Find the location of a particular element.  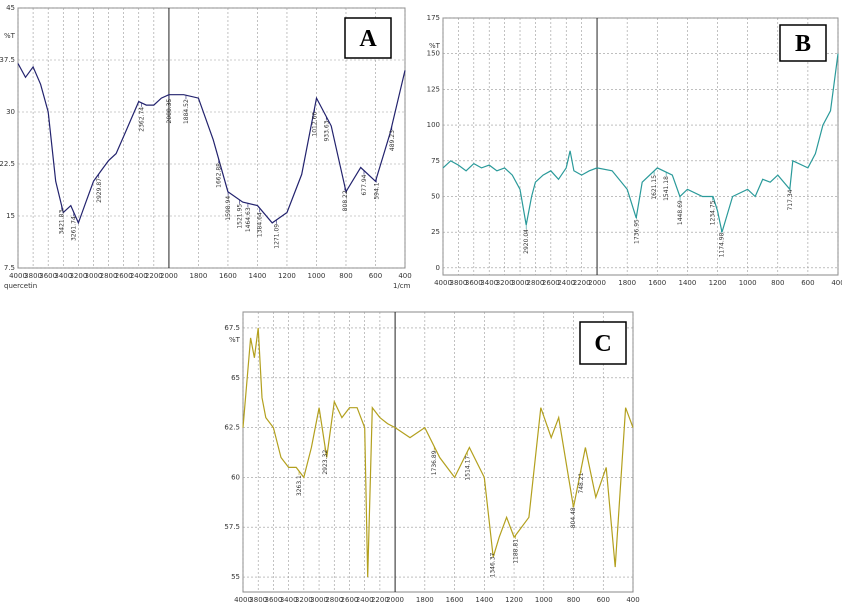

peak-label: 677.94 is located at coordinates (364, 184).